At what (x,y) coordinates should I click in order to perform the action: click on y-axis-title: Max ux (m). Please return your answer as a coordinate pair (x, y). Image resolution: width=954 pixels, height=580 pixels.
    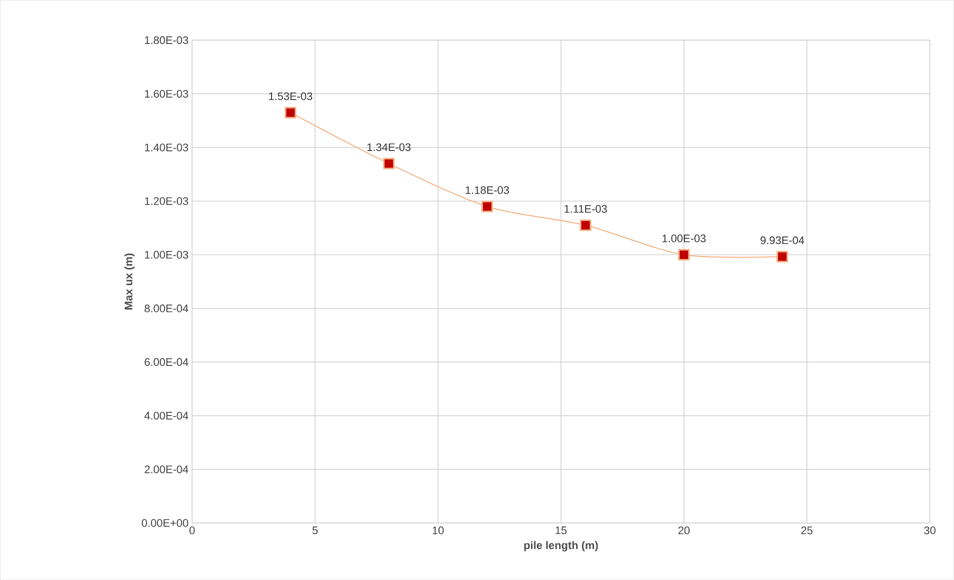
    Looking at the image, I should click on (129, 281).